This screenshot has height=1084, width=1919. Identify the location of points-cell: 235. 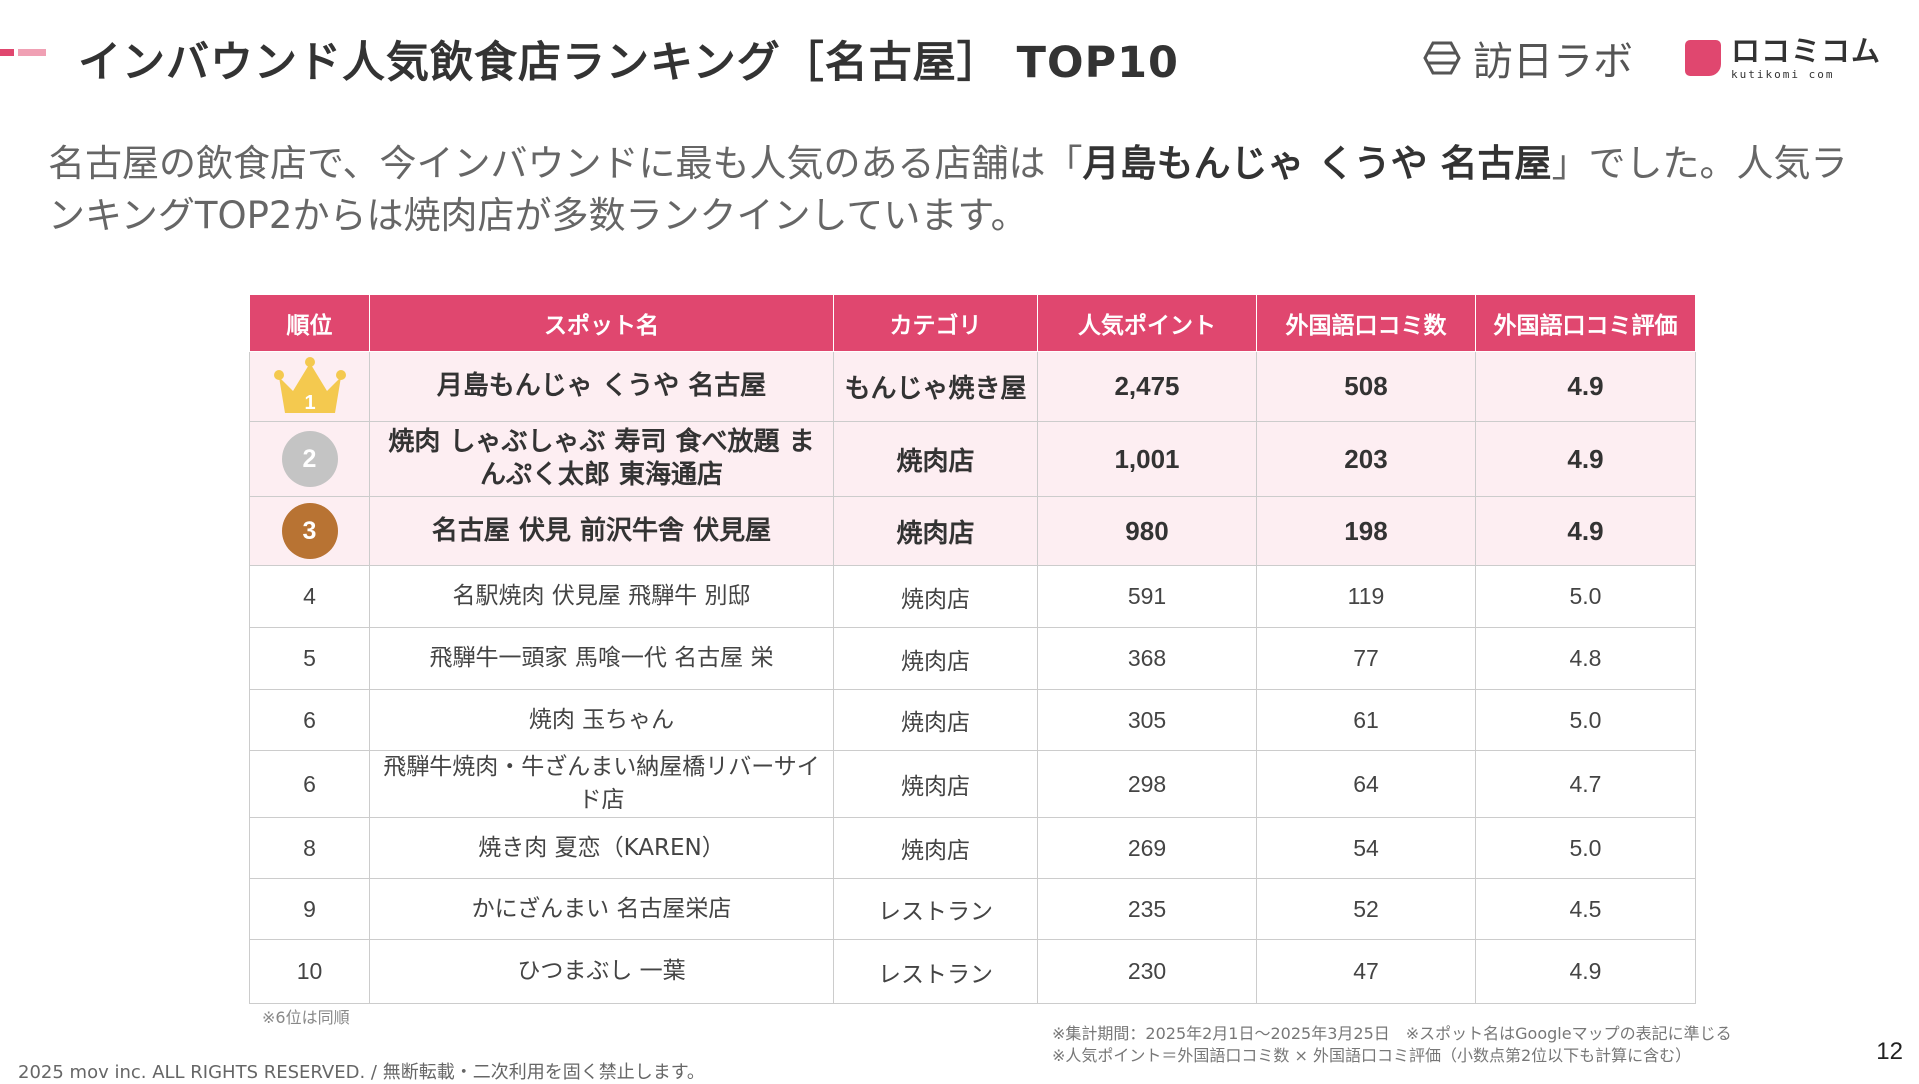
(1147, 909).